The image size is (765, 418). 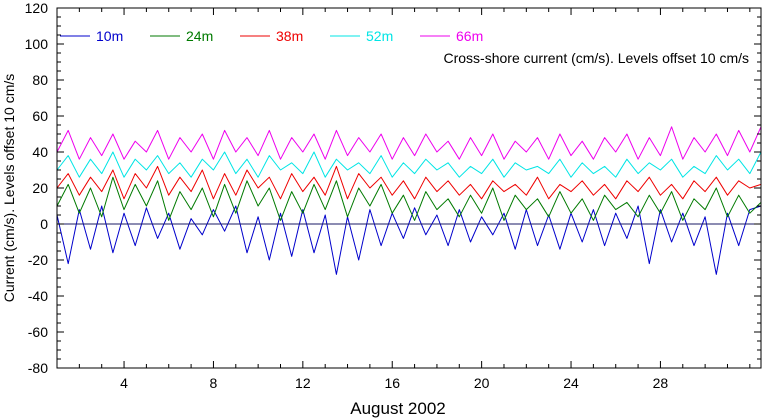 What do you see at coordinates (271, 36) in the screenshot?
I see `legend: 10m 24m 38m 52m 66m` at bounding box center [271, 36].